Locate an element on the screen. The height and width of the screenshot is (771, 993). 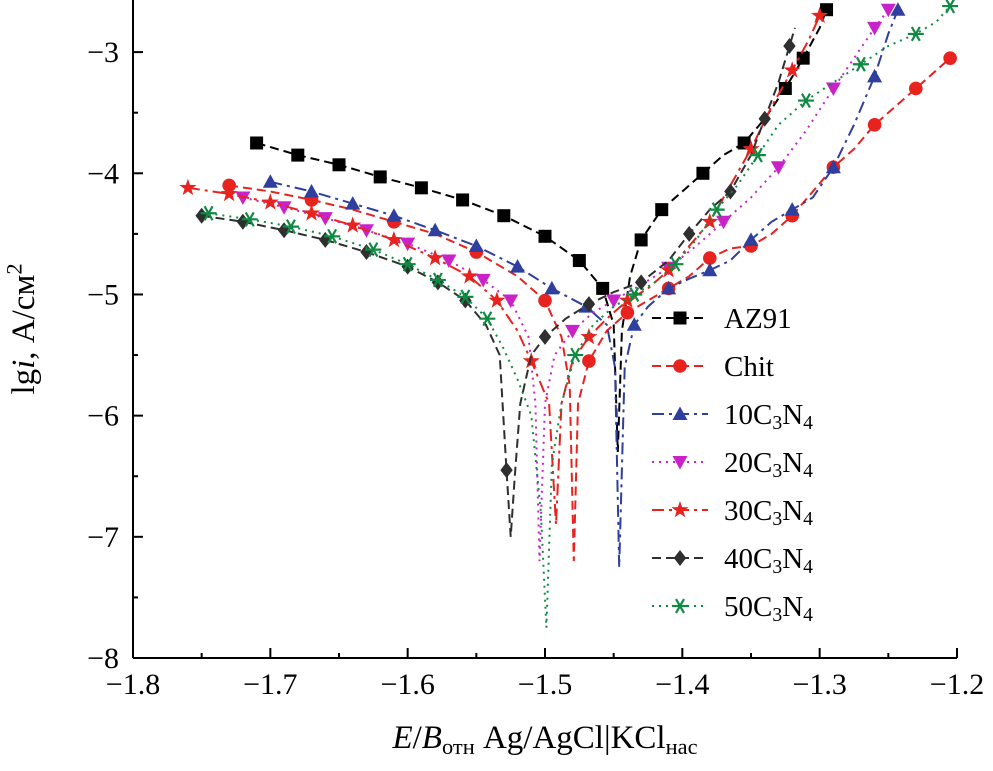
y-tick-label: −7 is located at coordinates (103, 537).